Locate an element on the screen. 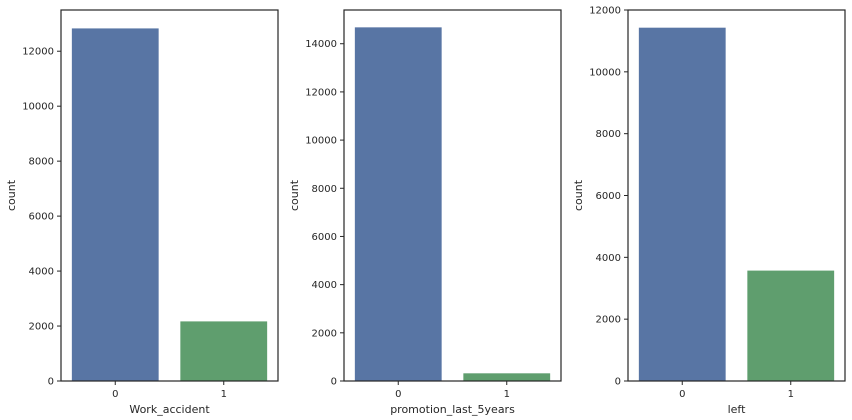  x-axis-label: Work_accident is located at coordinates (169, 409).